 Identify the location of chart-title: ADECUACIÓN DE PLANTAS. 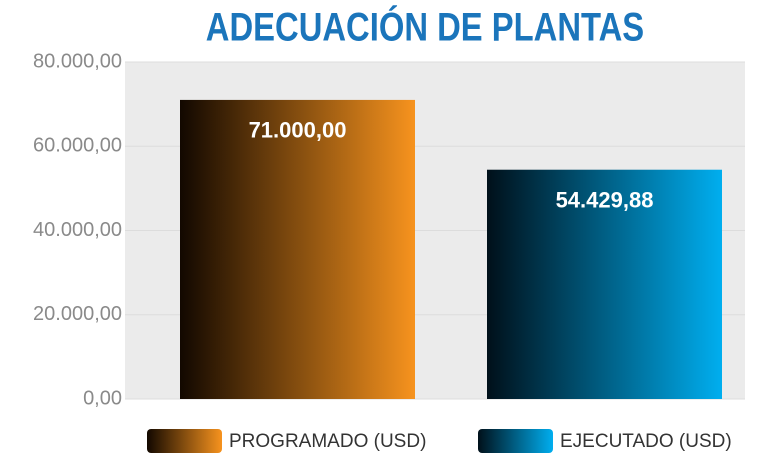
(425, 26).